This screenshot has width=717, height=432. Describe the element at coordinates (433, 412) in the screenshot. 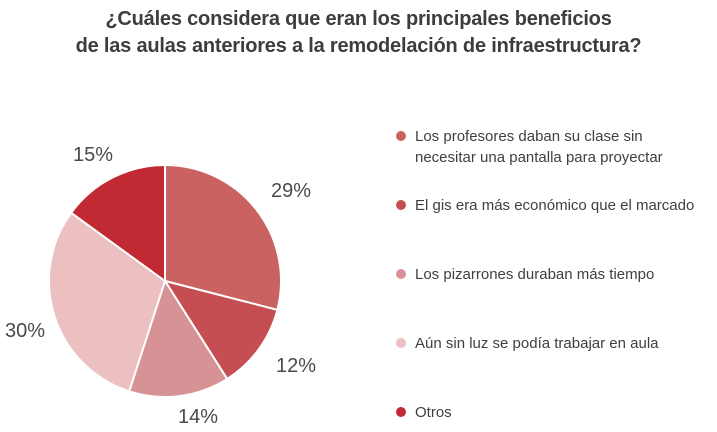

I see `legend-label: Otros` at that location.